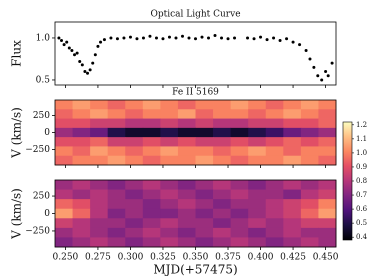 Image resolution: width=374 pixels, height=280 pixels. Describe the element at coordinates (37, 150) in the screenshot. I see `y-tick-label: −250` at that location.